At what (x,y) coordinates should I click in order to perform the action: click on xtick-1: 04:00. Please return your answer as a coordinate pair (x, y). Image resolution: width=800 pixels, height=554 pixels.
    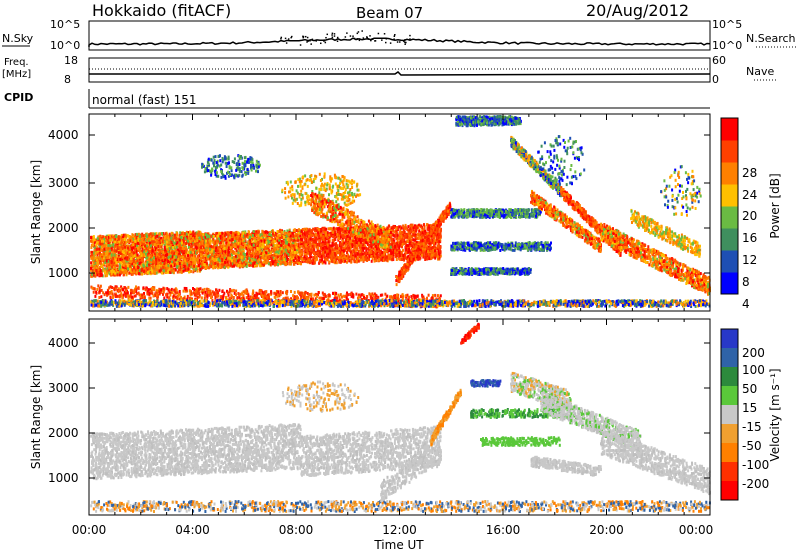
    Looking at the image, I should click on (192, 530).